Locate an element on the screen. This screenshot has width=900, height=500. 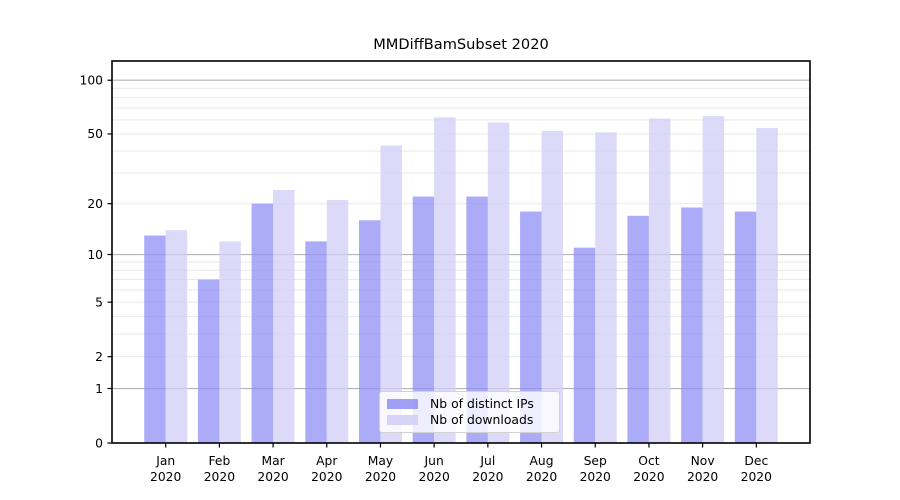
x-tick-label-month: Apr is located at coordinates (327, 461).